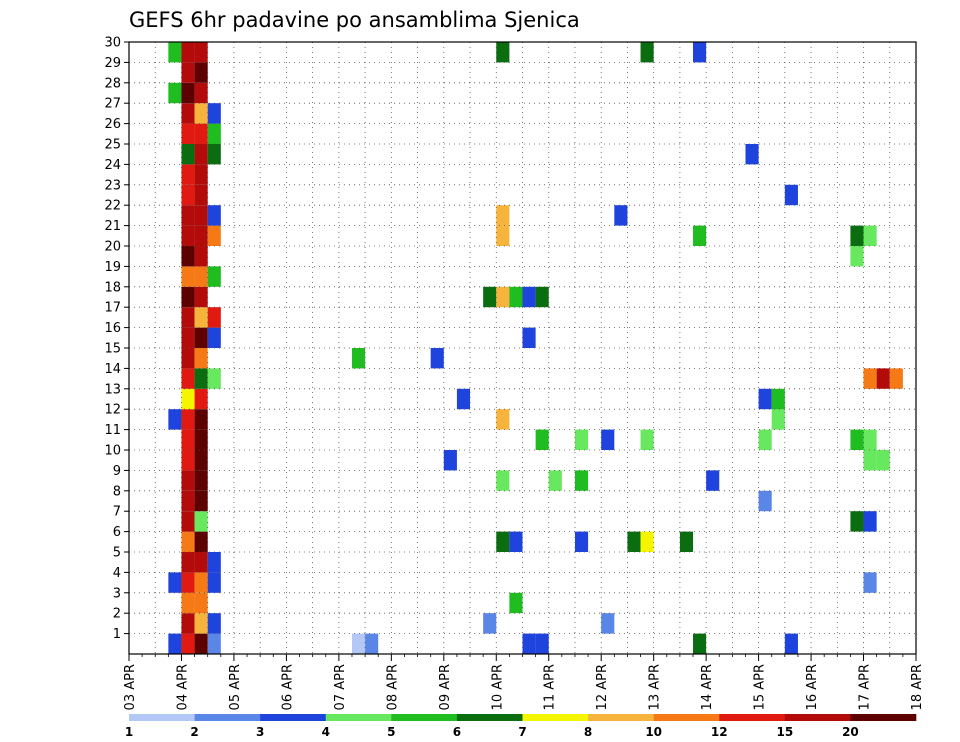 The width and height of the screenshot is (960, 742). I want to click on x-tick-label: 05 APR, so click(235, 687).